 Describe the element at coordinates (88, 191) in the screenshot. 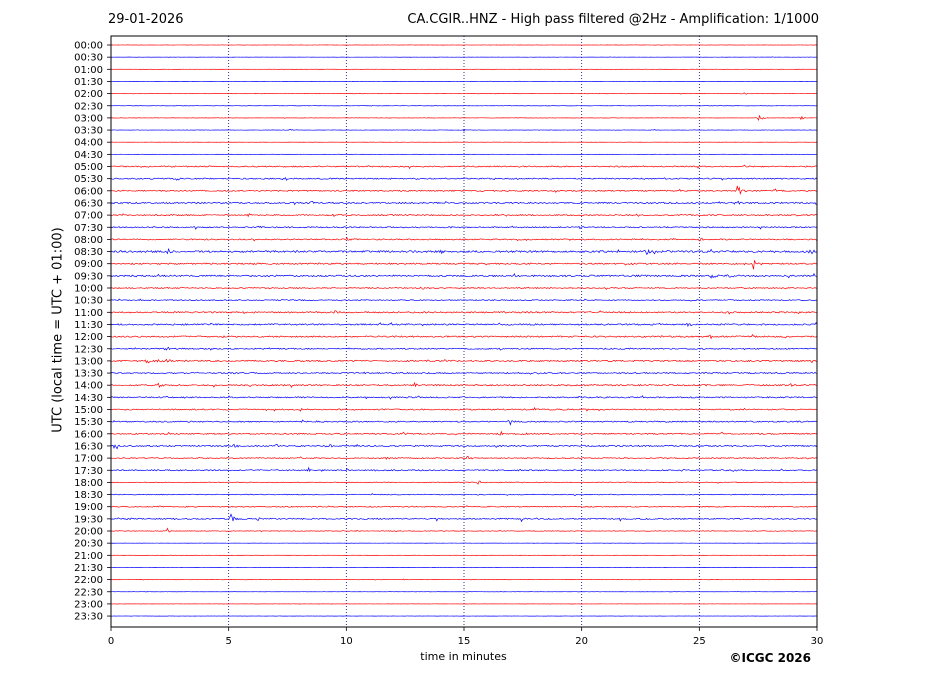

I see `y-tick-label-0600: 06:00` at that location.